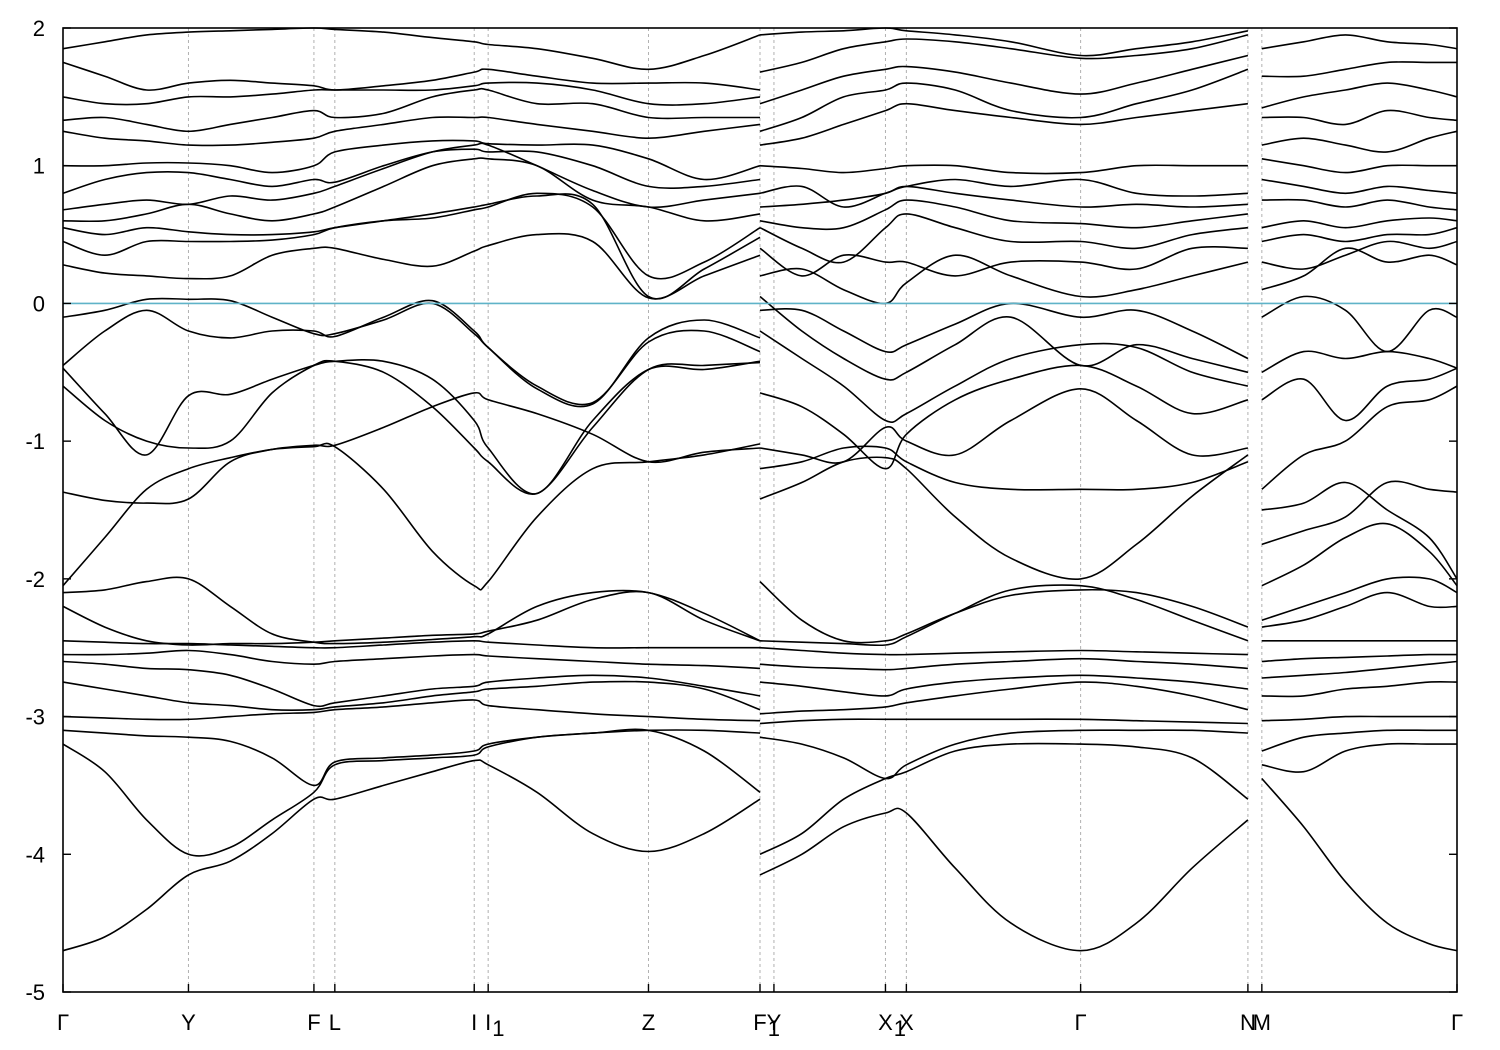 This screenshot has height=1050, width=1500. What do you see at coordinates (411, 49) in the screenshot?
I see `band-line-s1-b28` at bounding box center [411, 49].